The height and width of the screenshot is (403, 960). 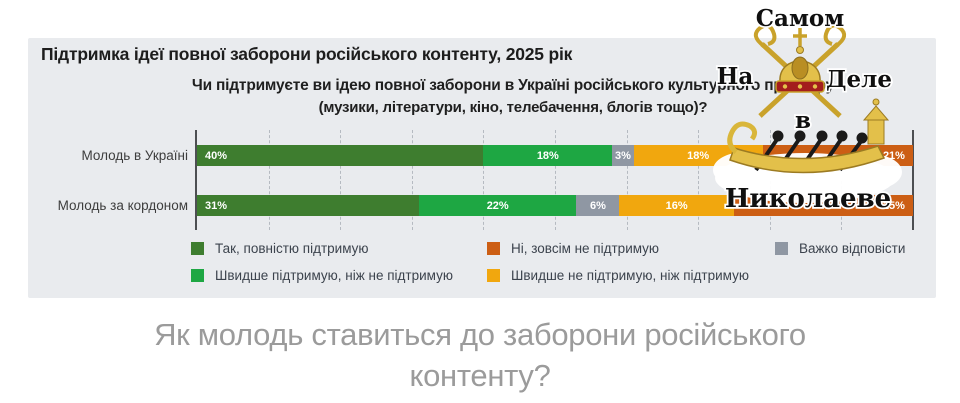 I want to click on legend-item: Важко відповісти, so click(x=840, y=248).